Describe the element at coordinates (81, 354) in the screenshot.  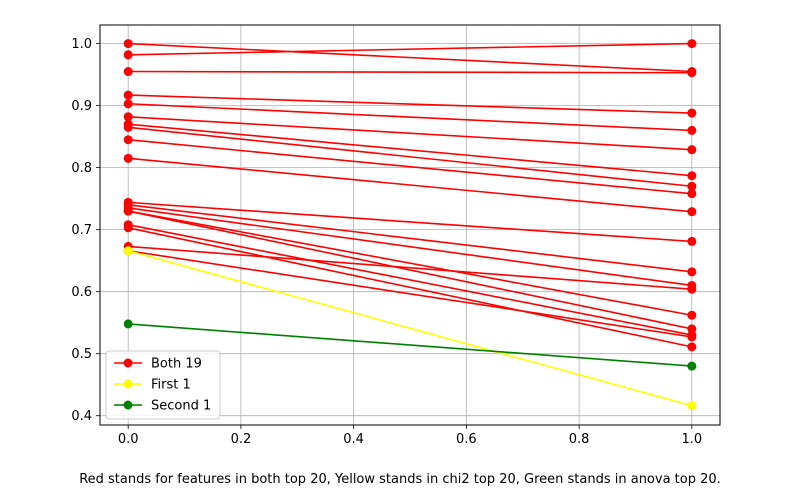
I see `y-tick-label: 0.5` at that location.